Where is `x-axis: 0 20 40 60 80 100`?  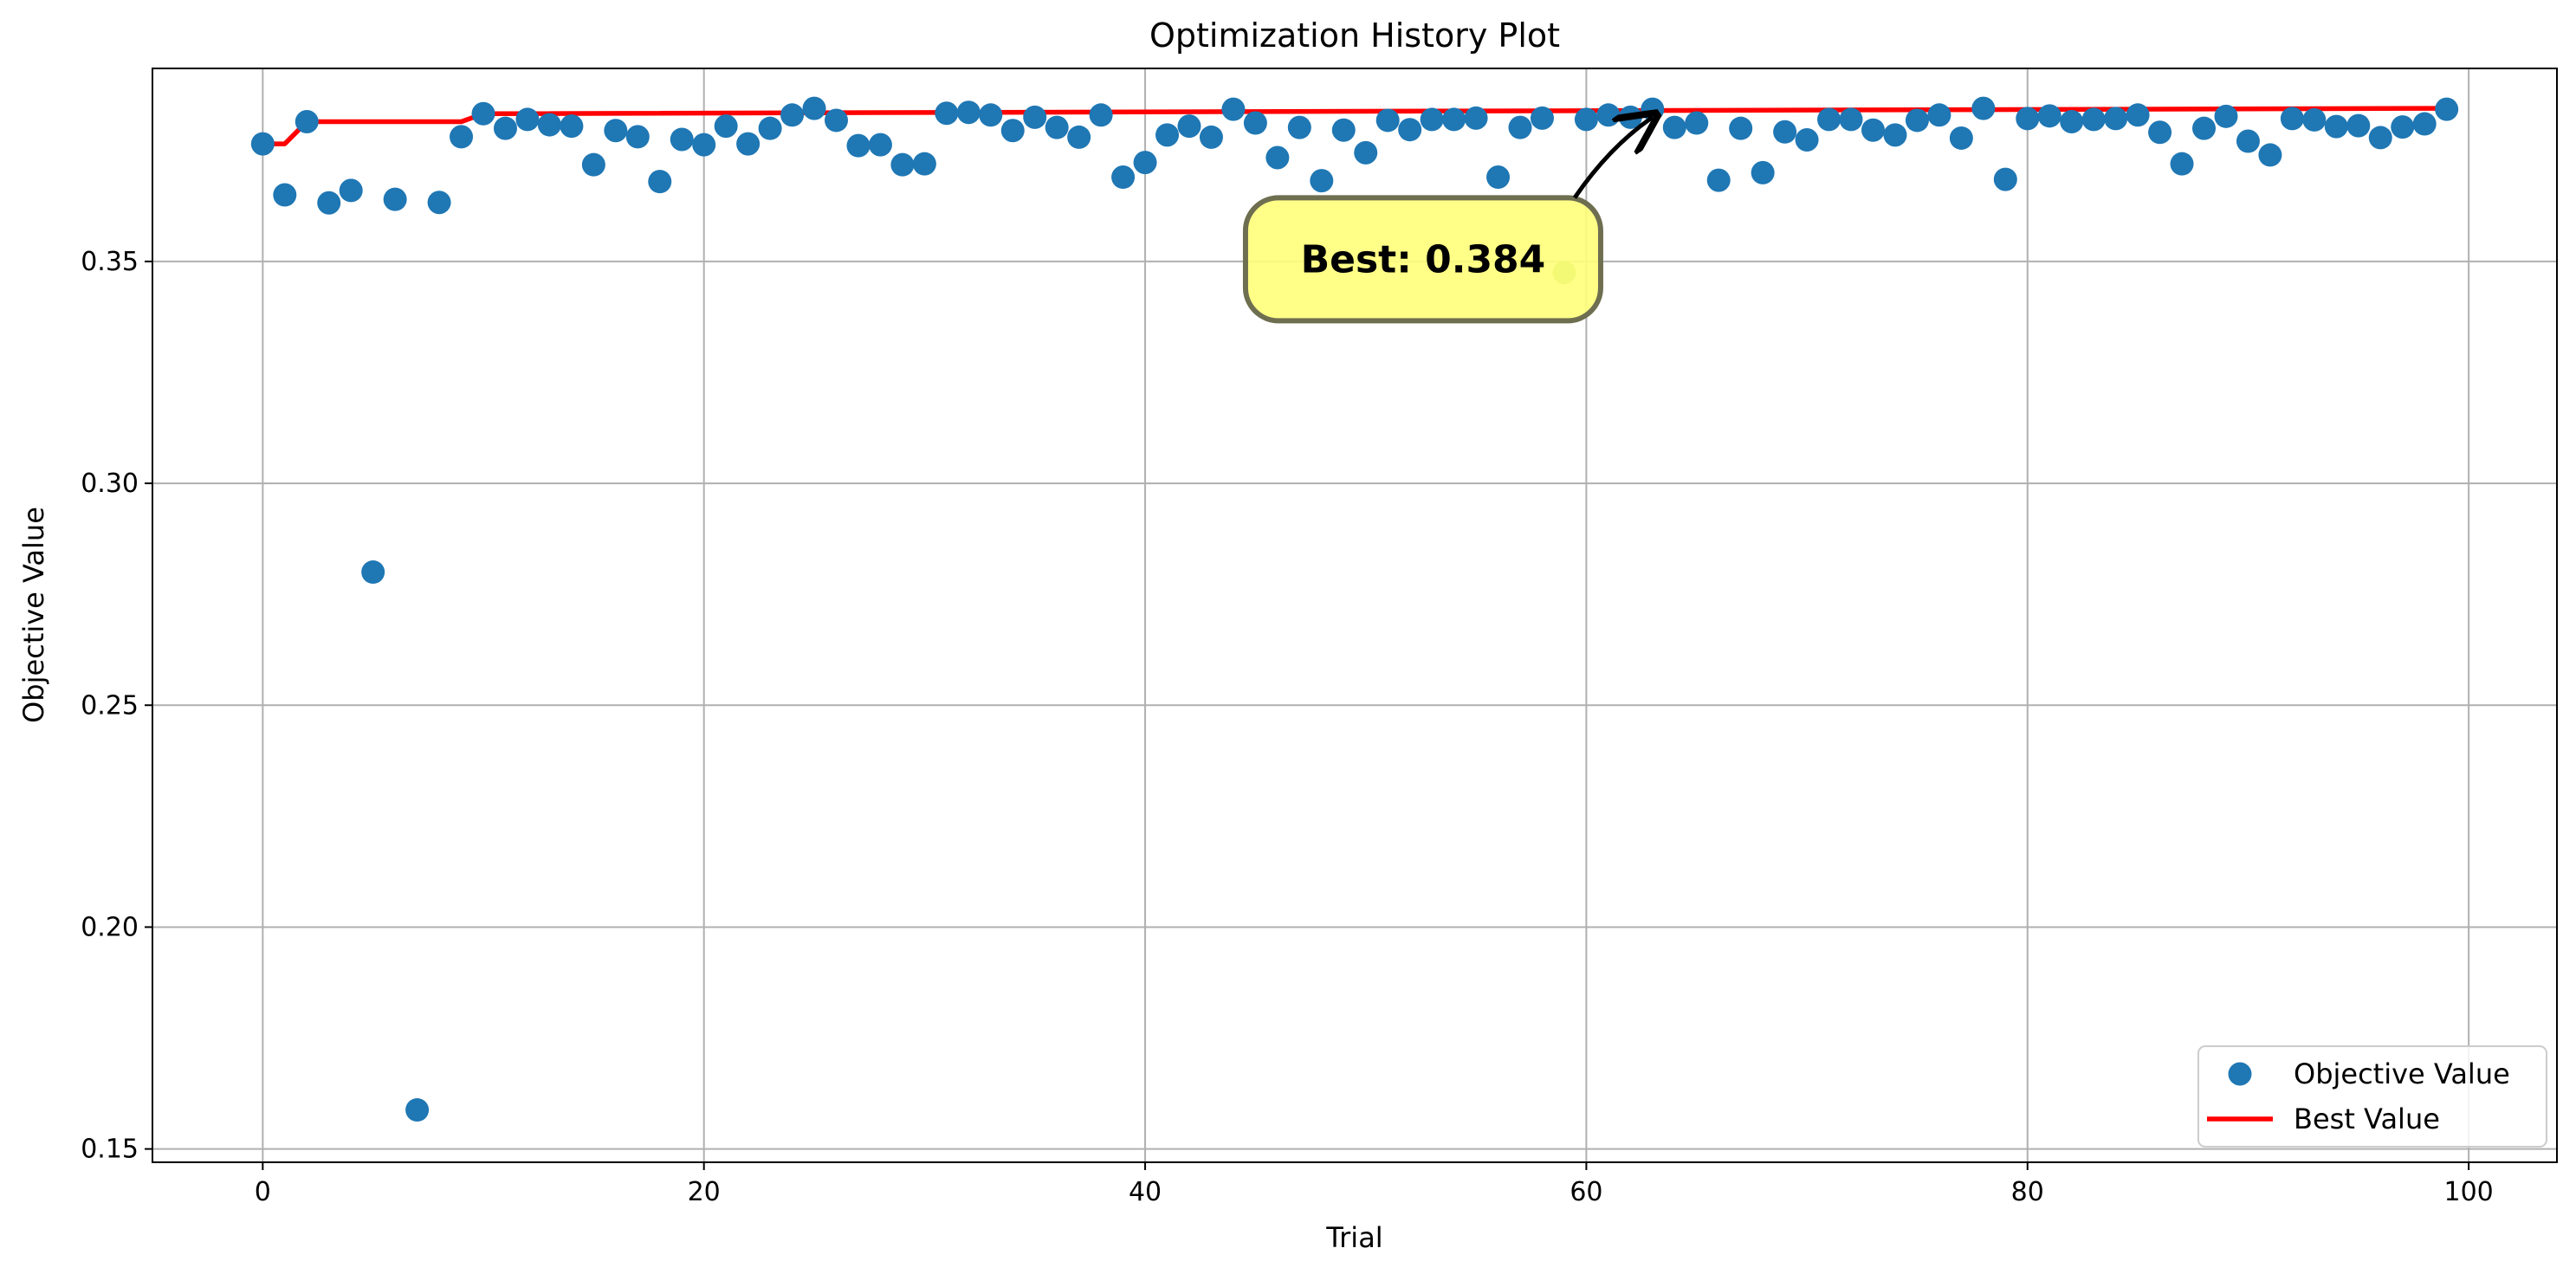
x-axis: 0 20 40 60 80 100 is located at coordinates (1374, 1184).